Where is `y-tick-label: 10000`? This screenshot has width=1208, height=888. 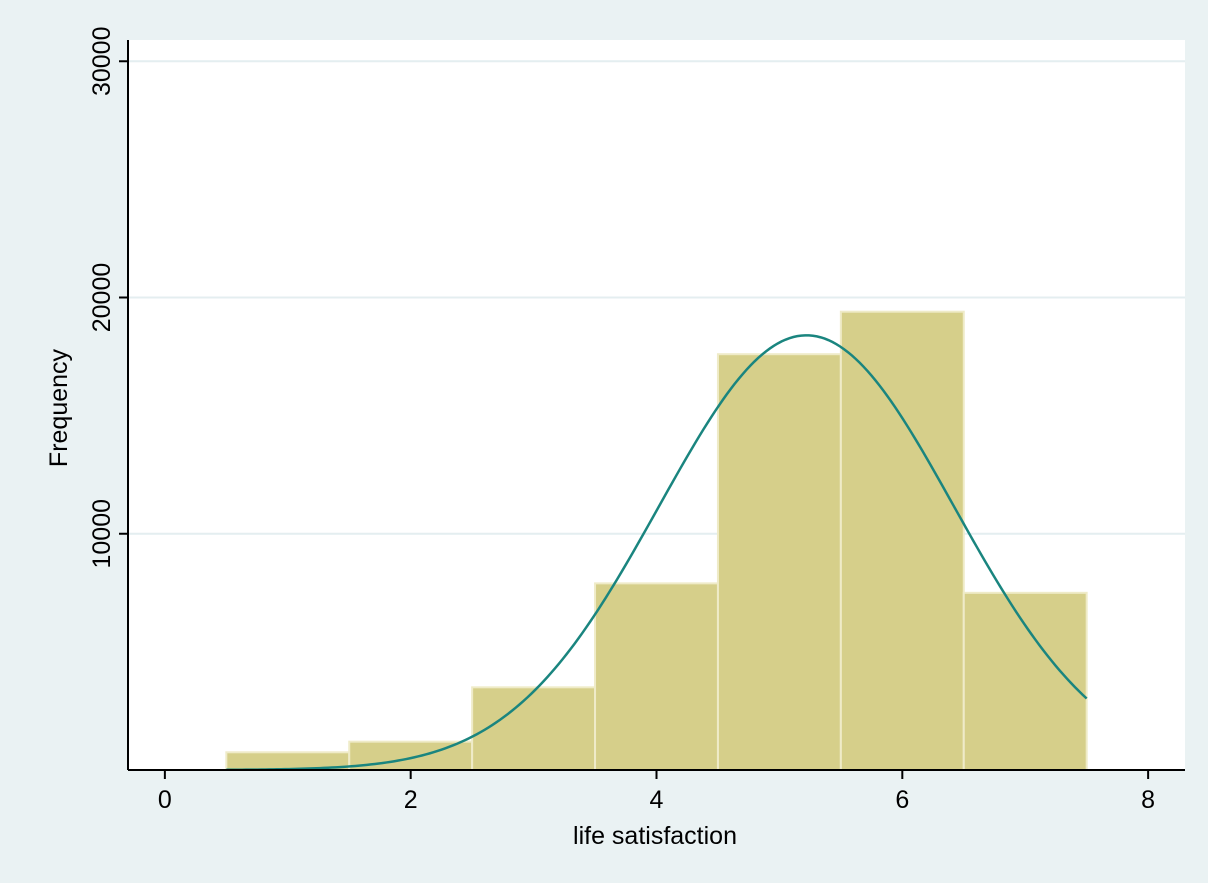
y-tick-label: 10000 is located at coordinates (102, 534).